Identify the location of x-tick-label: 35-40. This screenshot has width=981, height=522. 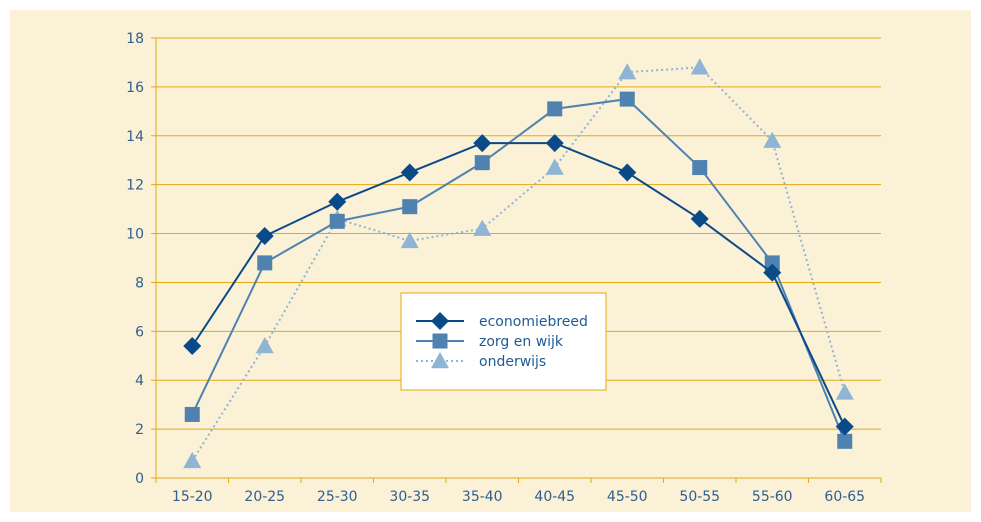
(482, 497).